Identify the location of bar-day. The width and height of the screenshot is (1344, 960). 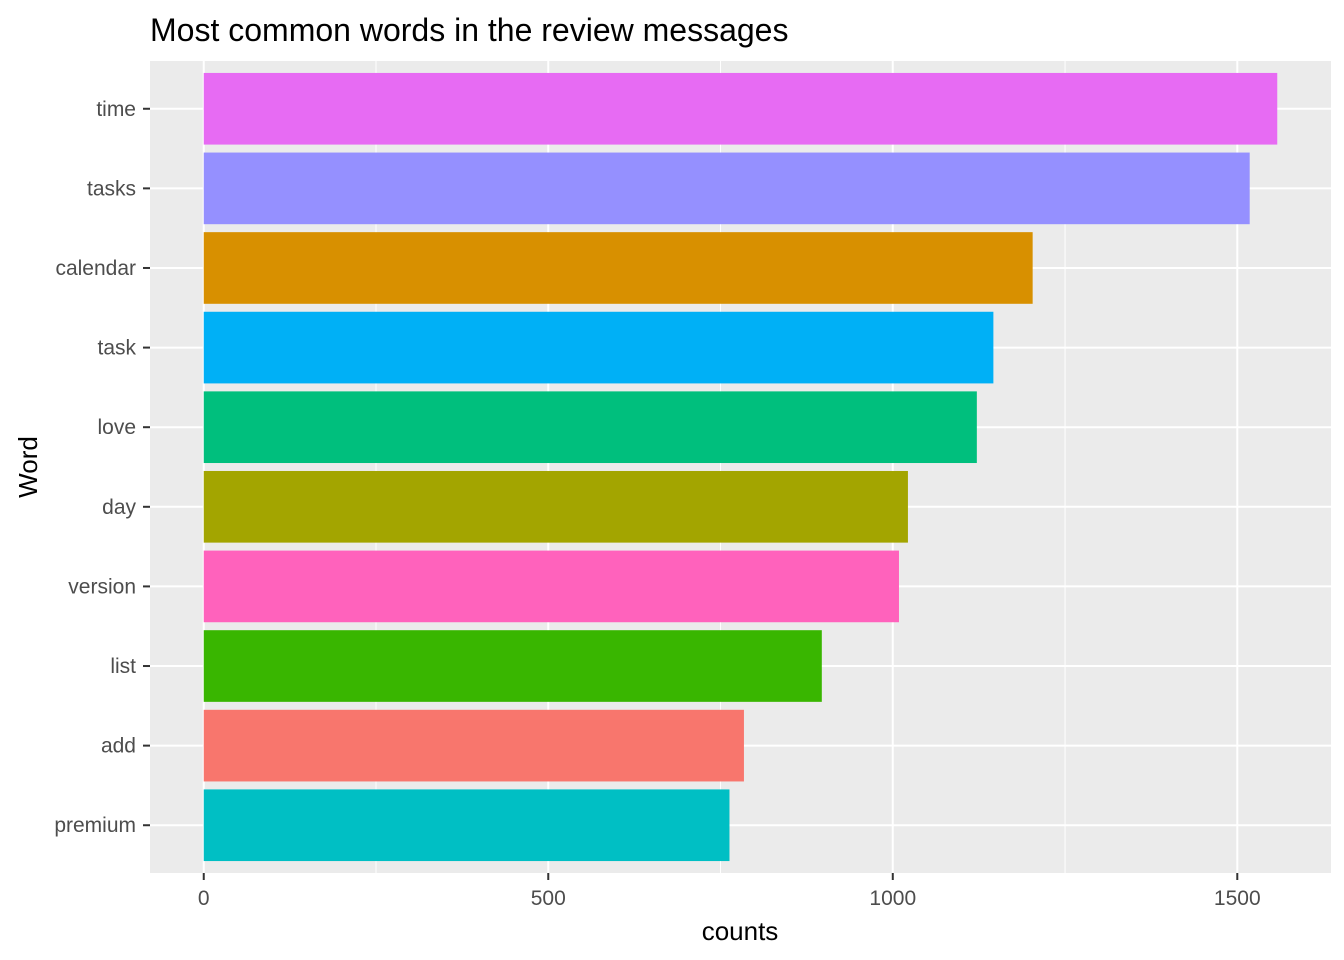
(555, 506).